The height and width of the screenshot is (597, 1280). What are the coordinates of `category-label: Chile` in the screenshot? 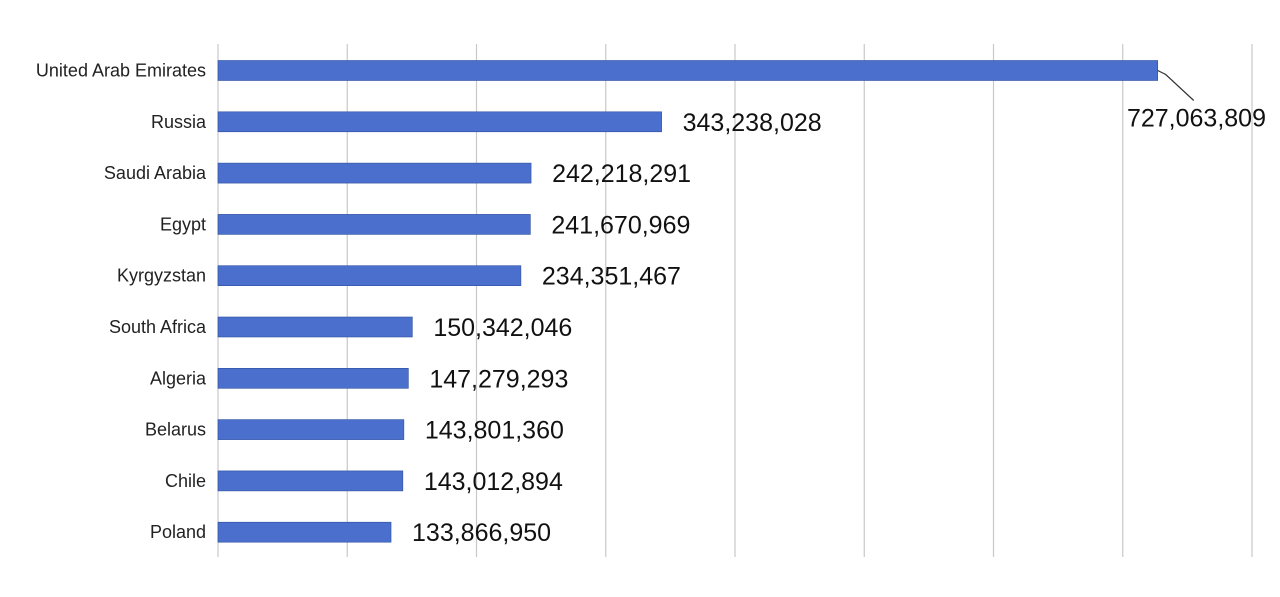 It's located at (185, 481).